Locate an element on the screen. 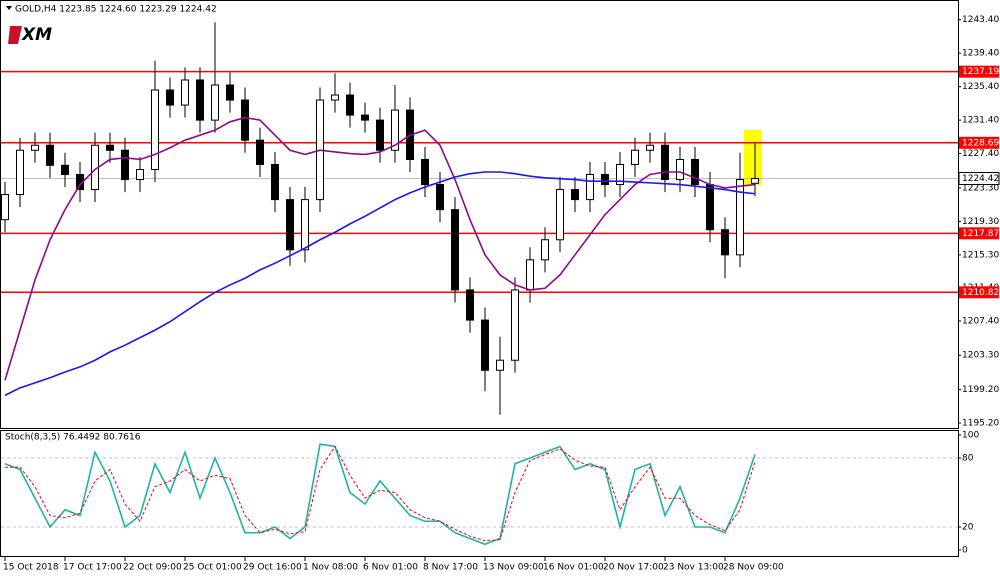 The image size is (1000, 577). x-tick-label: 28 Nov 09:00 is located at coordinates (753, 568).